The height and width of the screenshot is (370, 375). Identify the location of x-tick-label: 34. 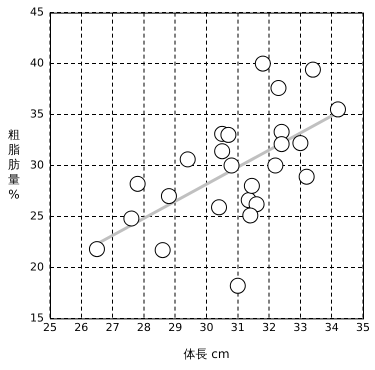
(331, 327).